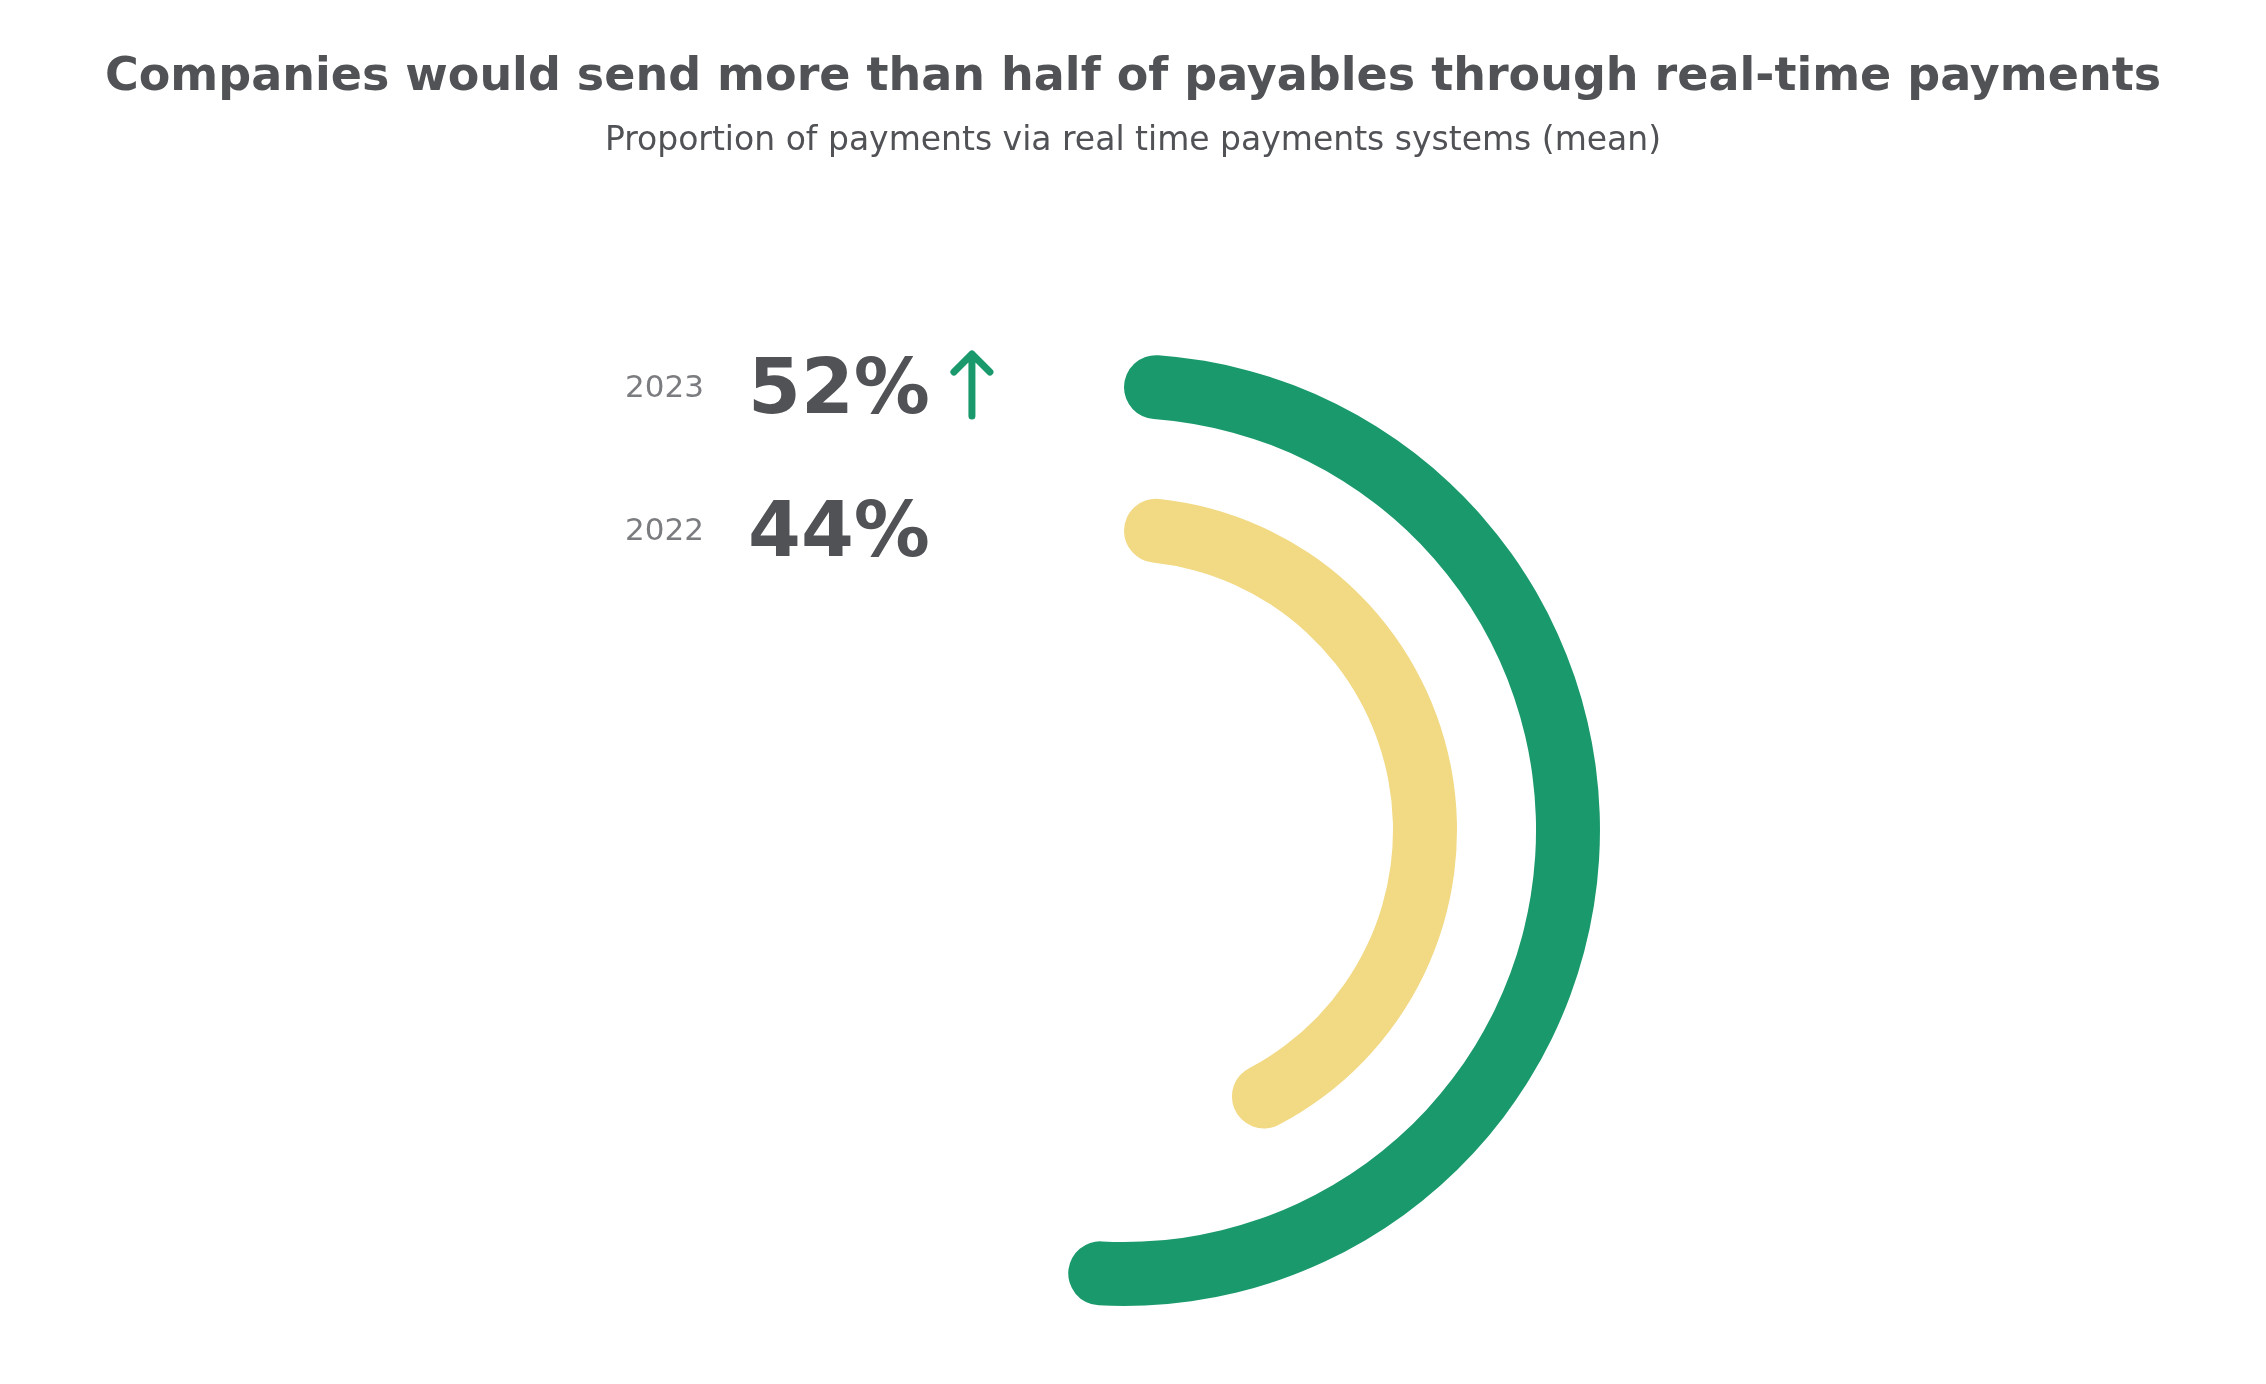 The height and width of the screenshot is (1384, 2266). What do you see at coordinates (839, 529) in the screenshot?
I see `data-label: 44%` at bounding box center [839, 529].